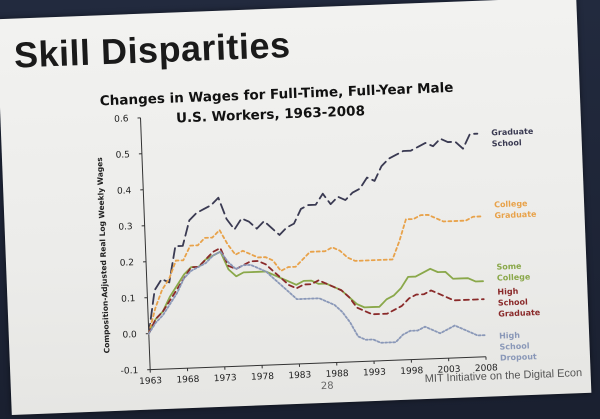 The width and height of the screenshot is (600, 419). What do you see at coordinates (318, 363) in the screenshot?
I see `x-axis-line` at bounding box center [318, 363].